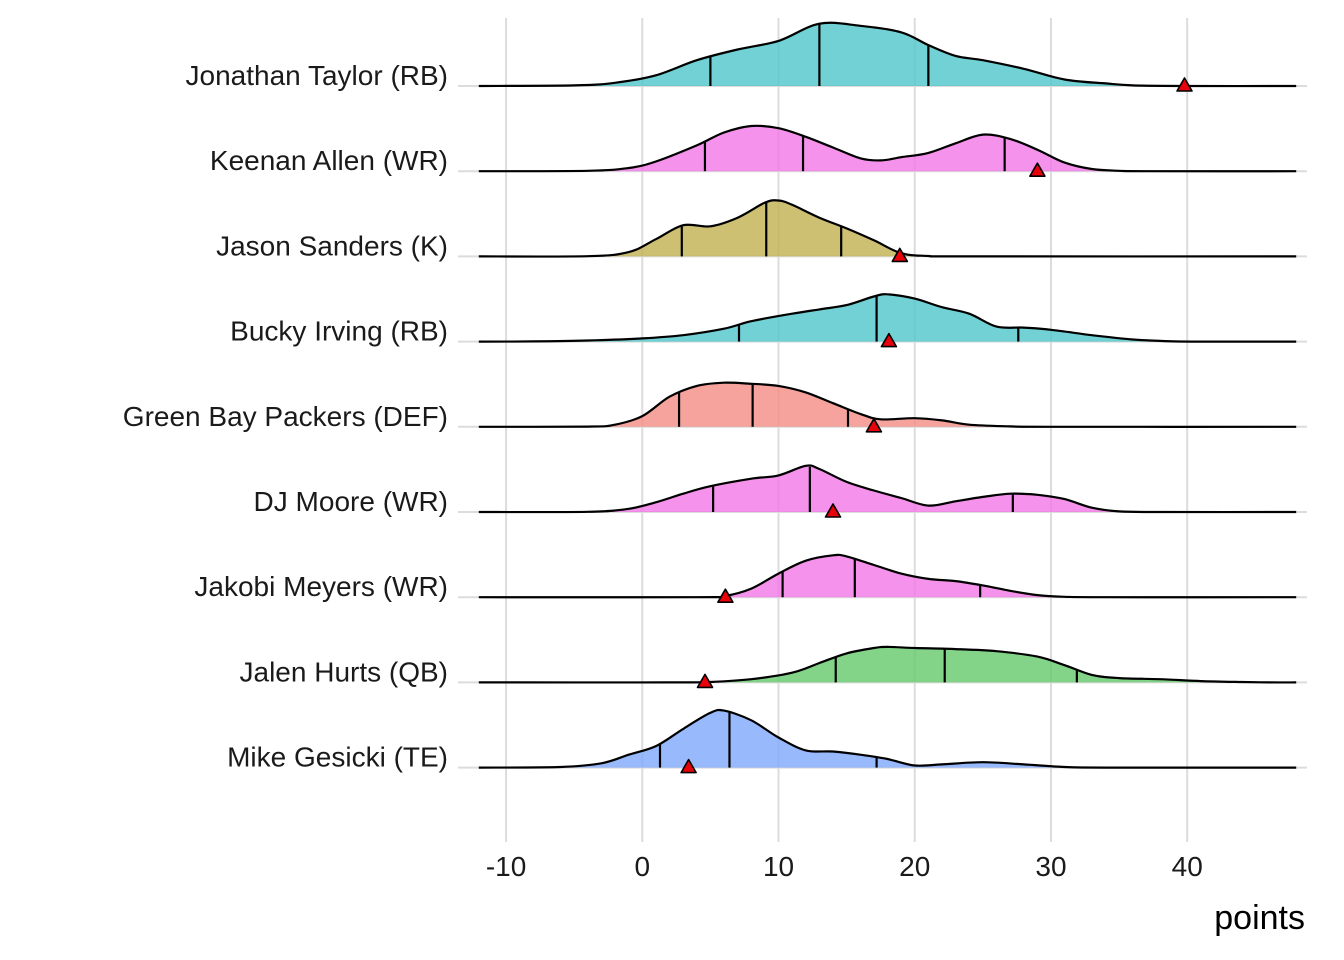 The height and width of the screenshot is (960, 1344). What do you see at coordinates (506, 866) in the screenshot?
I see `x-tick-label: -10` at bounding box center [506, 866].